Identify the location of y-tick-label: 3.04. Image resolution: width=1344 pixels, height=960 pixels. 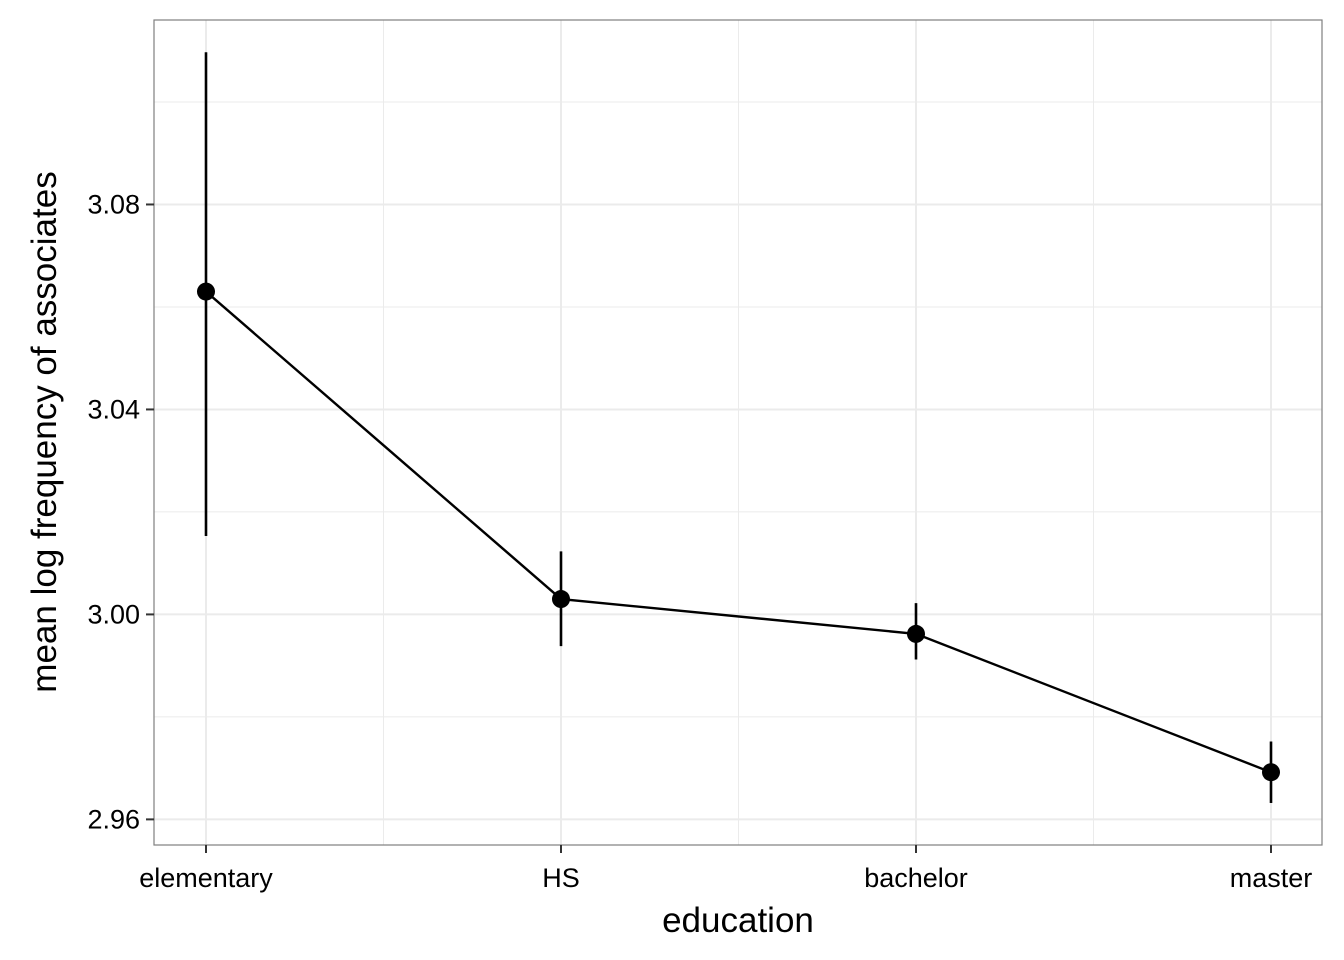
(113, 409).